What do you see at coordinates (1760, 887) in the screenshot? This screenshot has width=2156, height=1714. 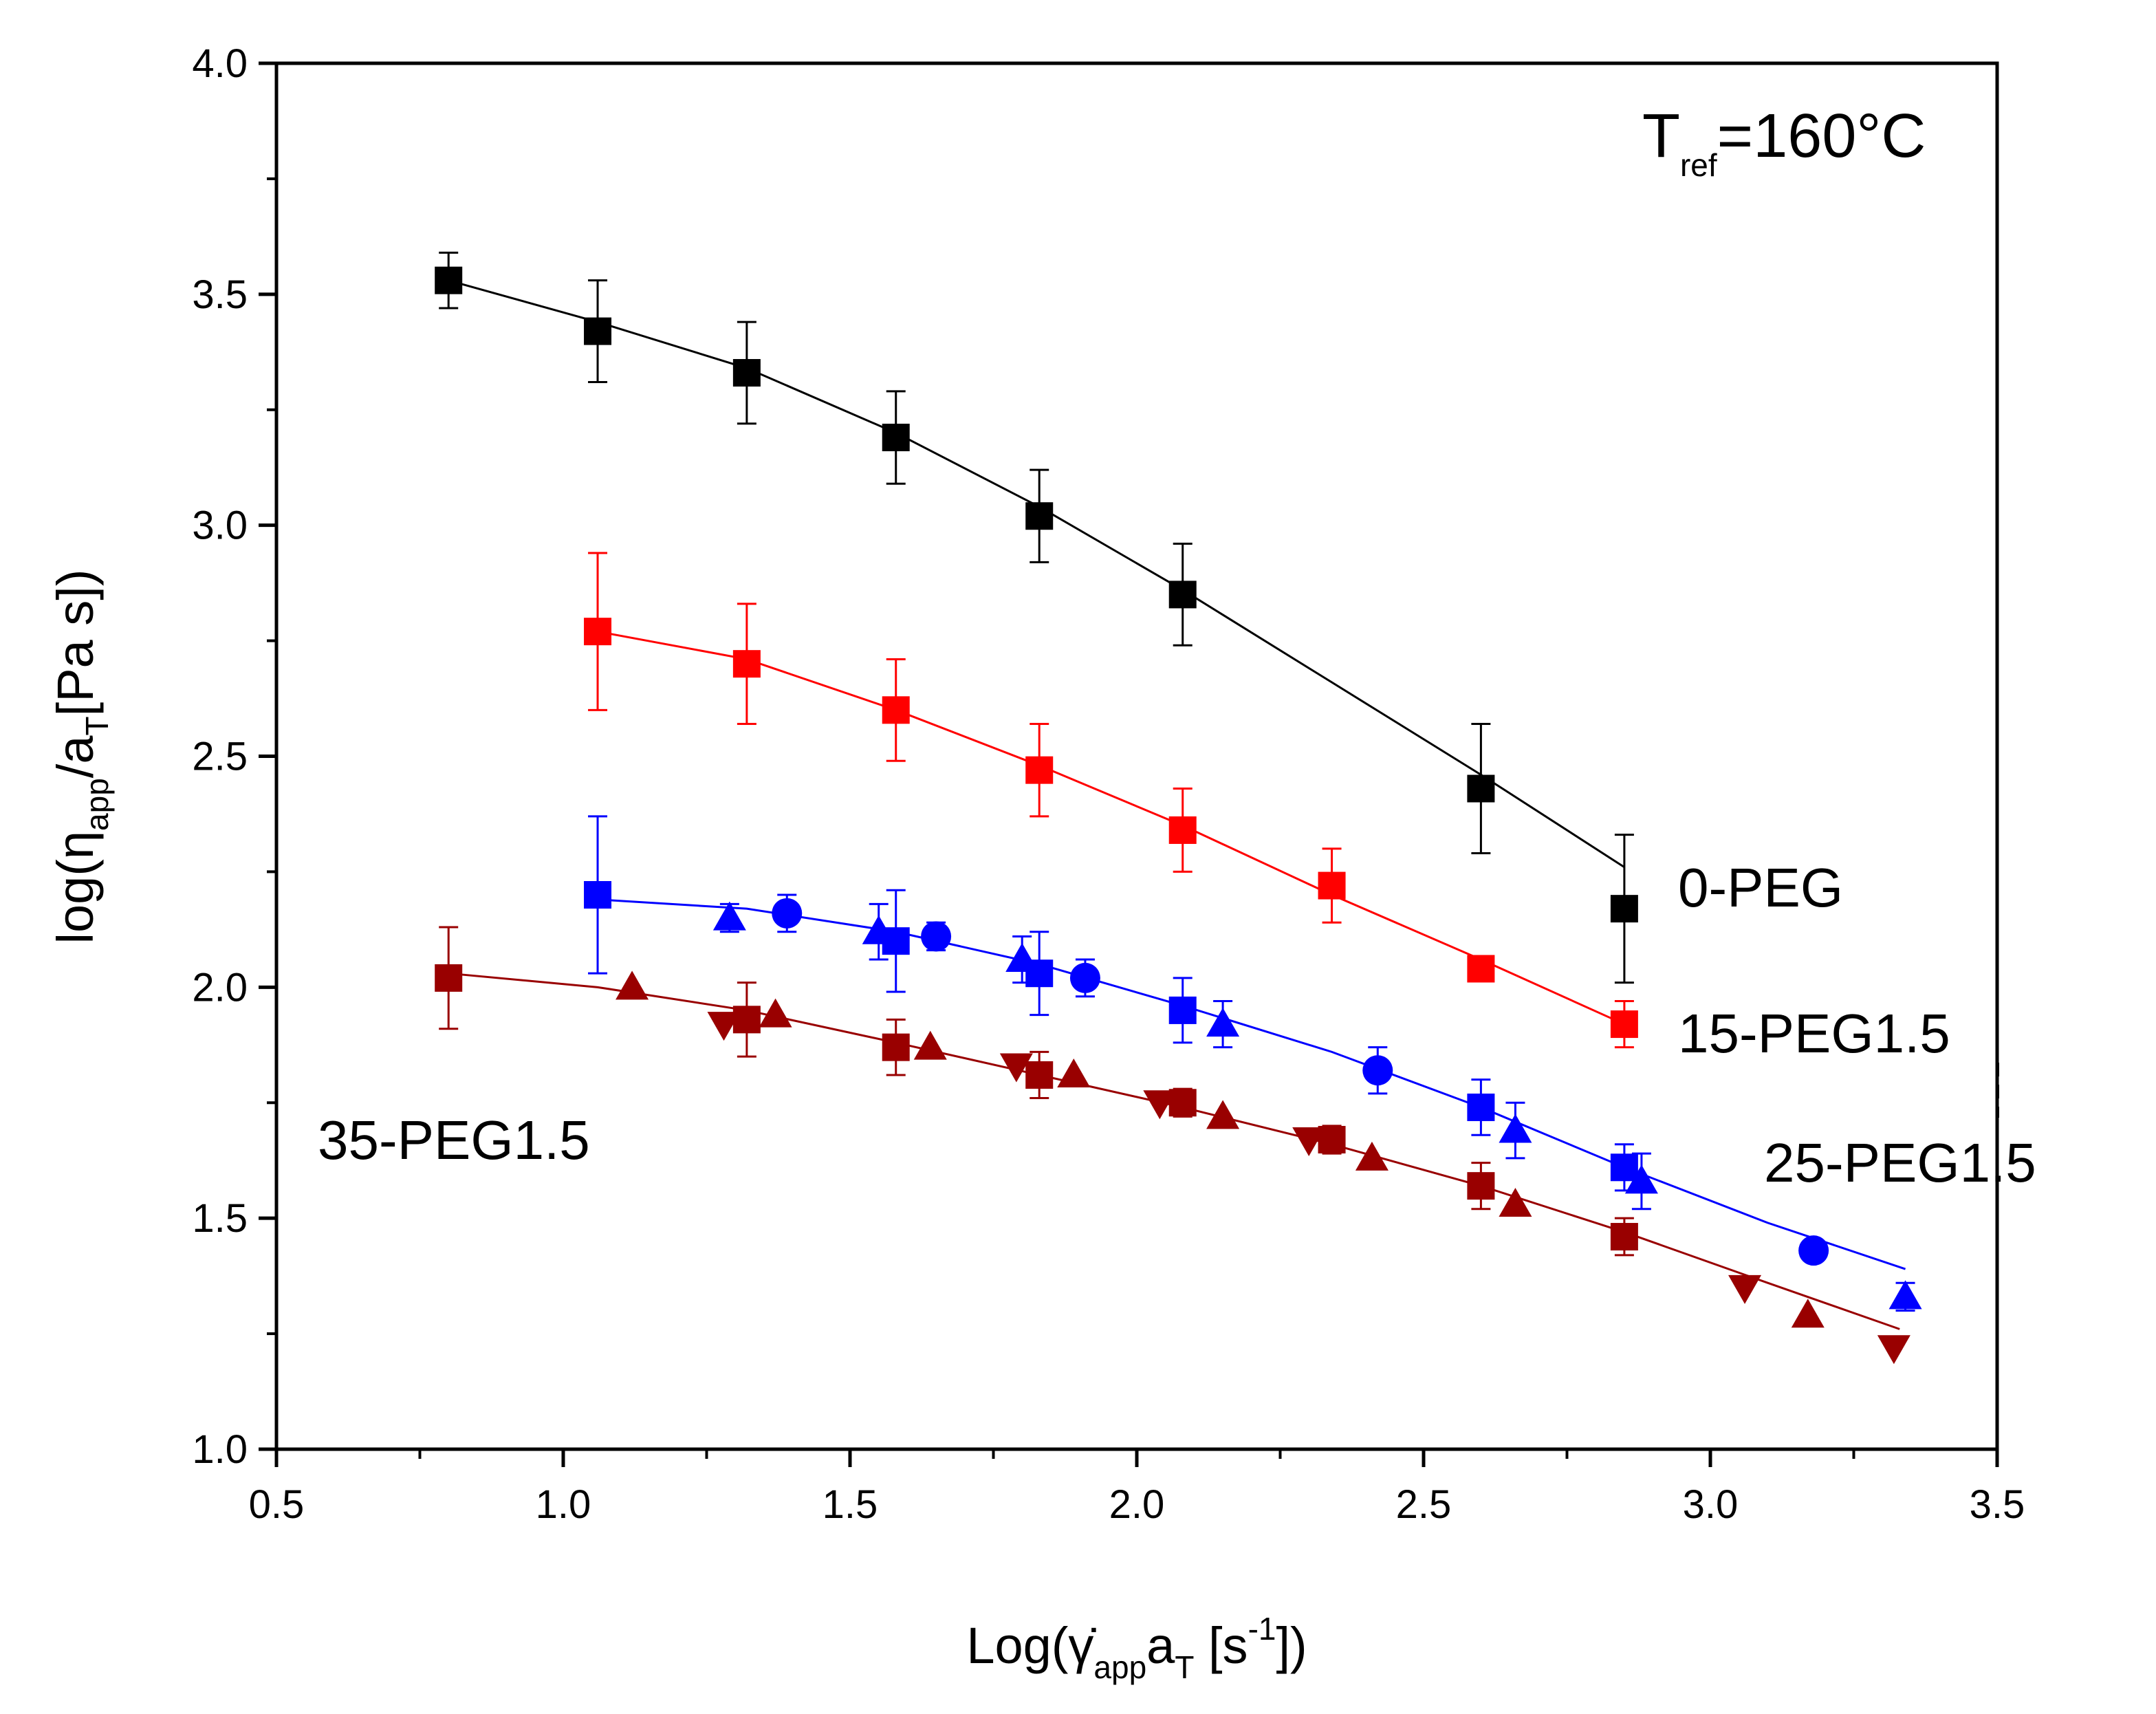 I see `series-label-0-peg: 0-PEG` at bounding box center [1760, 887].